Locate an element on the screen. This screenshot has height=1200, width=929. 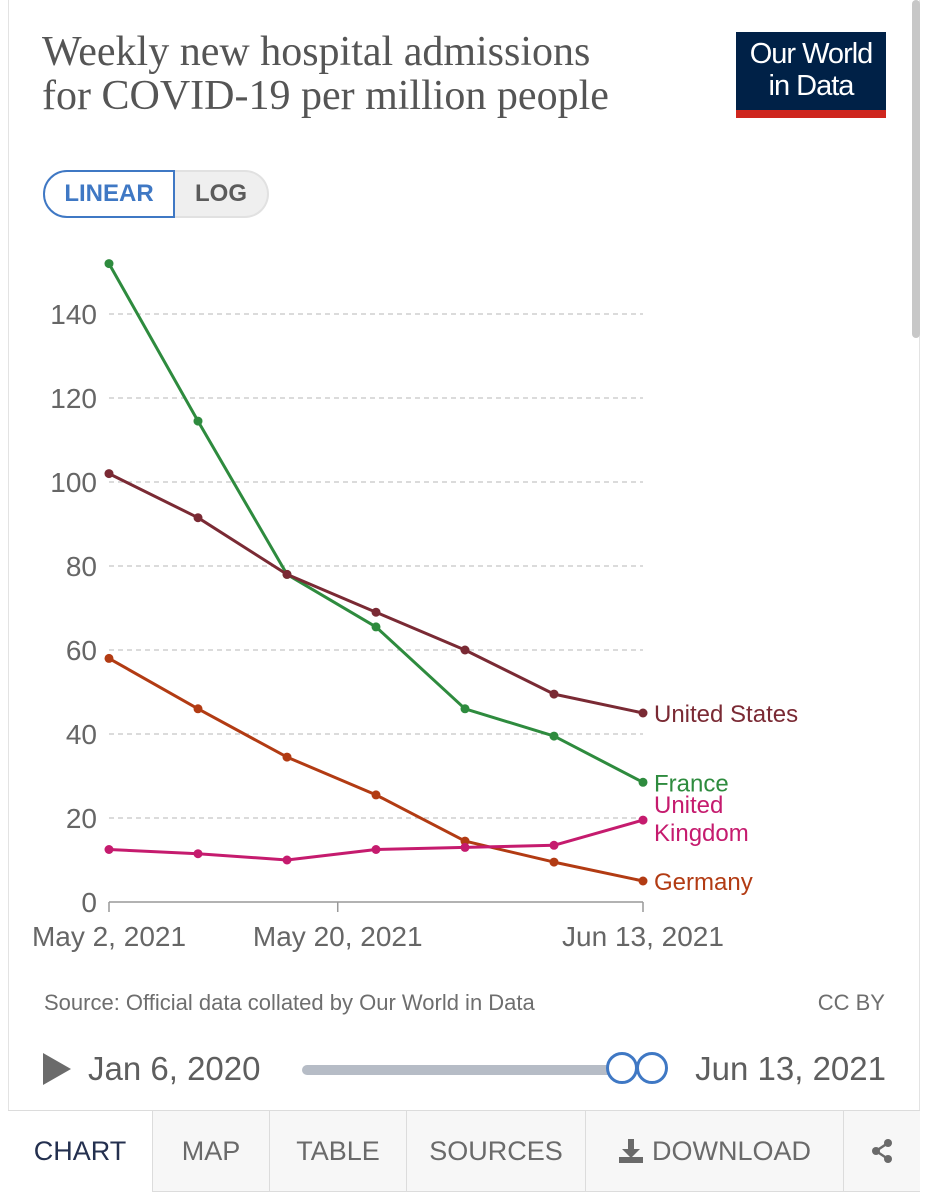
owid-logo: Our World in Data is located at coordinates (811, 75).